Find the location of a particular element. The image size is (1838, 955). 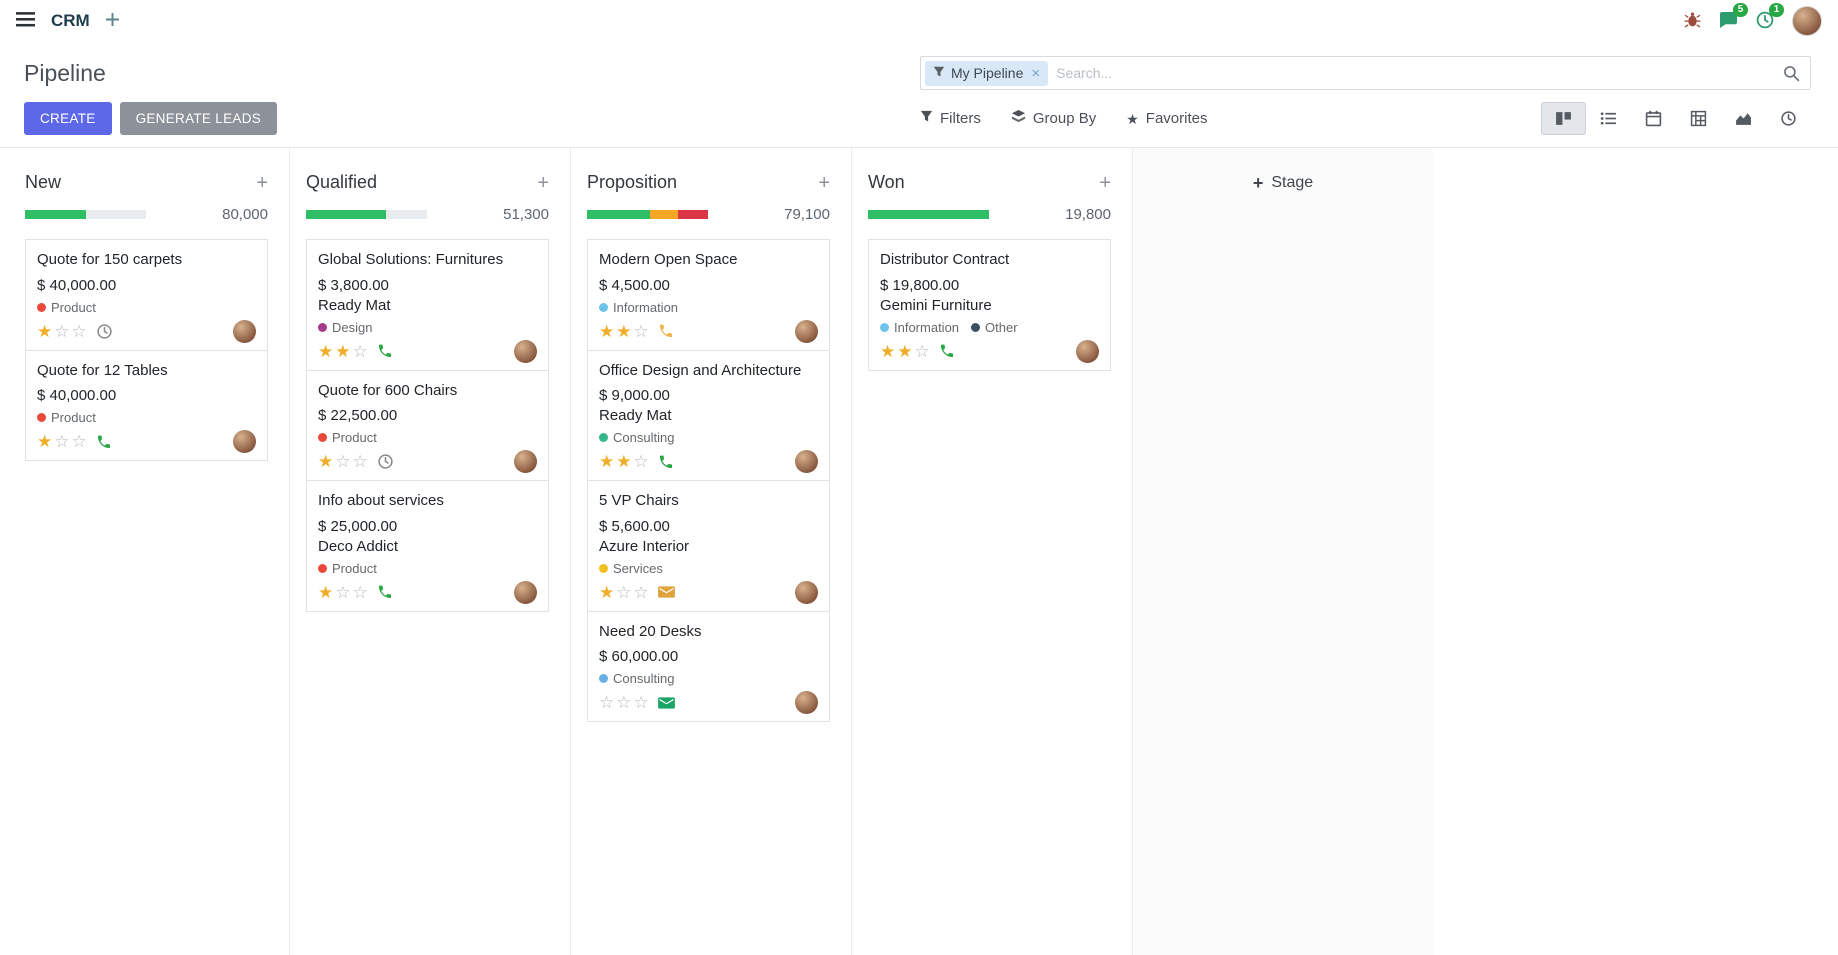

top-navbar: CRM 5 1 is located at coordinates (919, 21).